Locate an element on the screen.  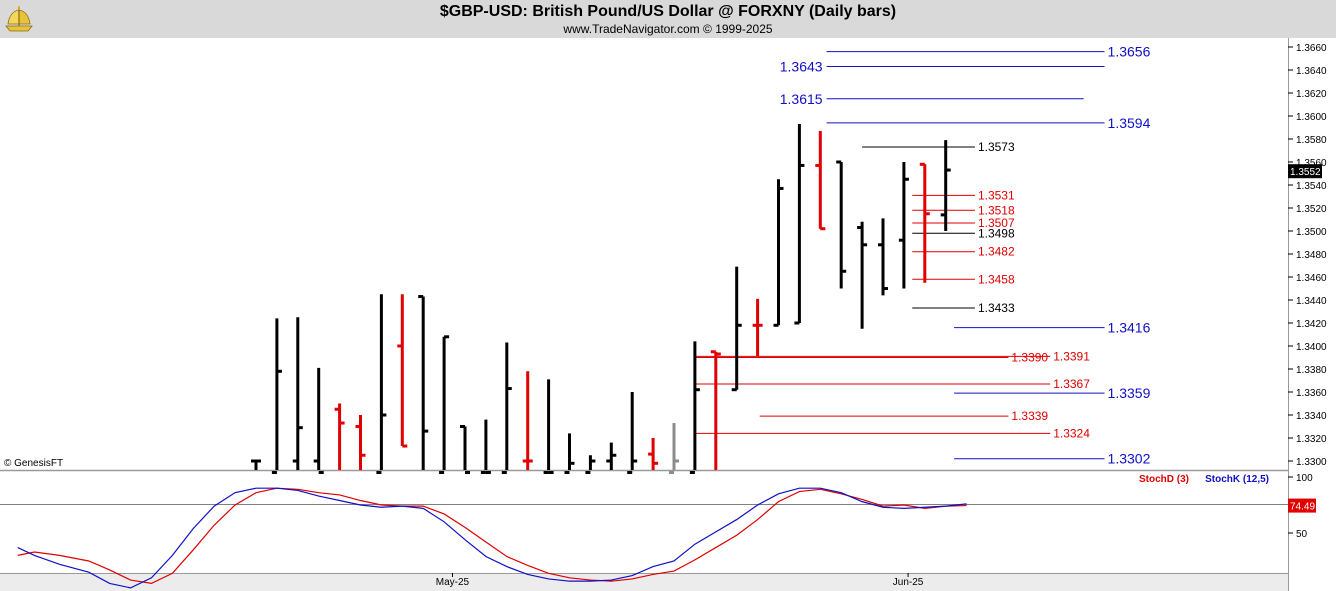
price-level-label: 1.3507 is located at coordinates (996, 223).